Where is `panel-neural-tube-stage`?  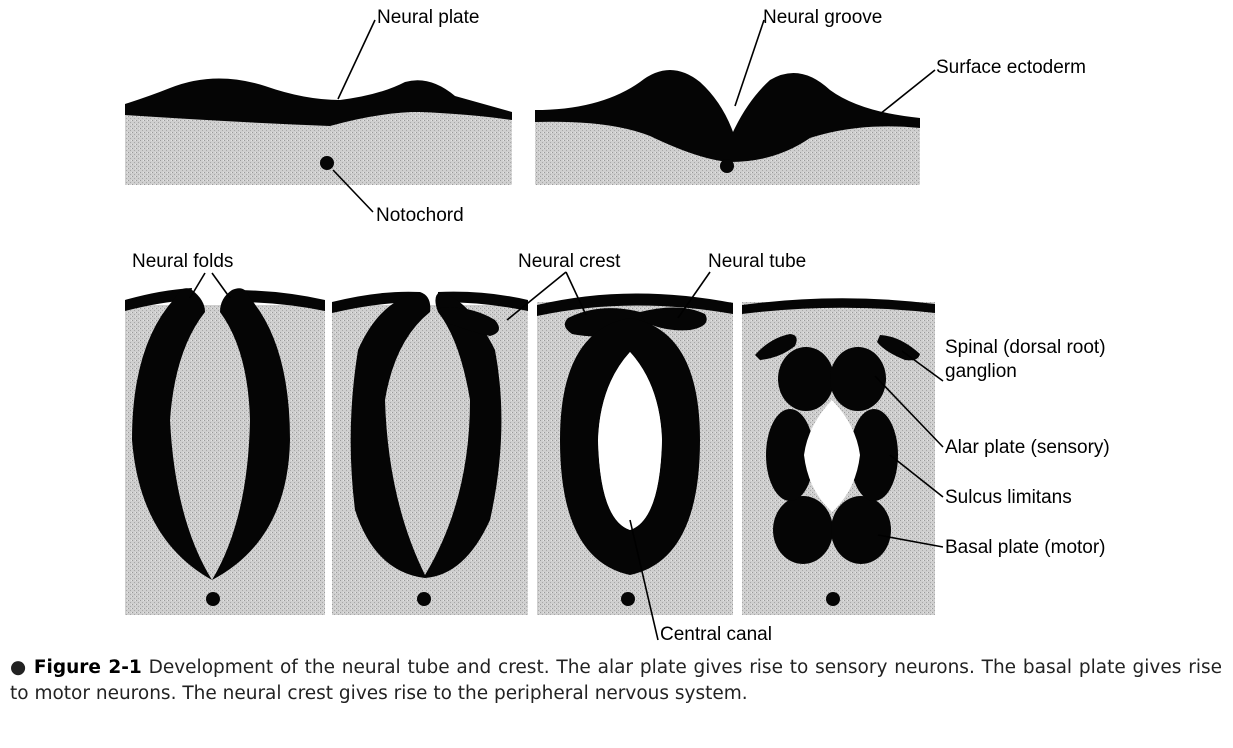 panel-neural-tube-stage is located at coordinates (635, 454).